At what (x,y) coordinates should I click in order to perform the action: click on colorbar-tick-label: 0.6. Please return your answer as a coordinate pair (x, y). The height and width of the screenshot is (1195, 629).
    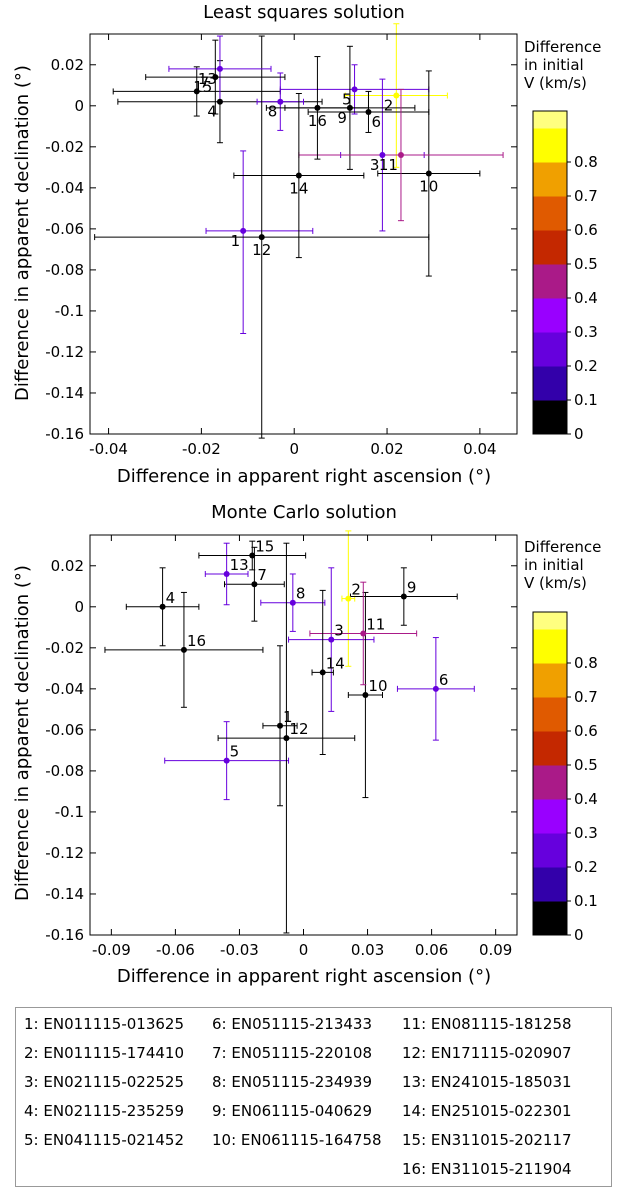
    Looking at the image, I should click on (586, 230).